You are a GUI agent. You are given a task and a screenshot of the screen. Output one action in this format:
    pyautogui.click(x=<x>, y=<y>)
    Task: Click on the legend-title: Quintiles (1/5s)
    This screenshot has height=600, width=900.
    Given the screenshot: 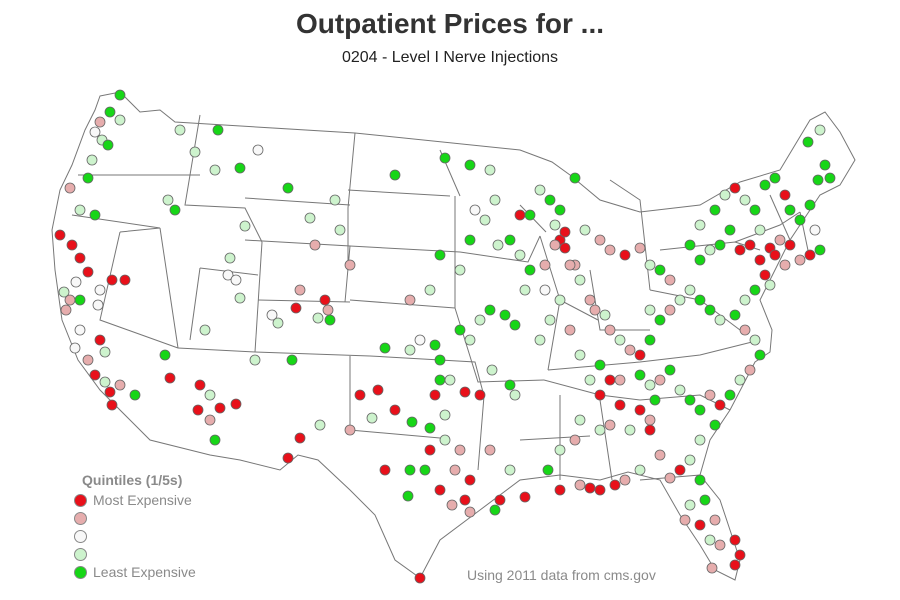 What is the action you would take?
    pyautogui.click(x=132, y=480)
    